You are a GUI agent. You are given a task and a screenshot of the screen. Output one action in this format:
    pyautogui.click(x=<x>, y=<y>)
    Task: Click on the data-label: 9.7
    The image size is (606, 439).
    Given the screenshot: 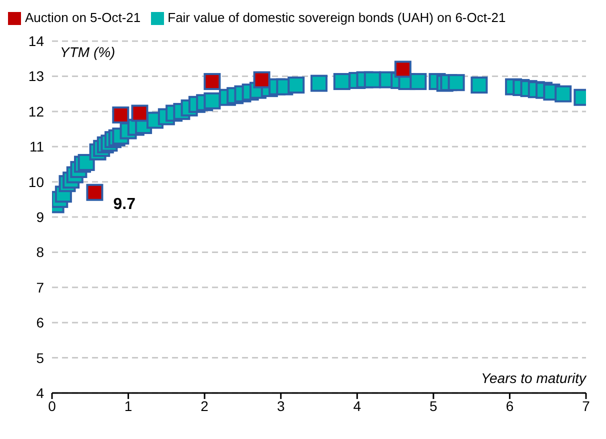 What is the action you would take?
    pyautogui.click(x=124, y=204)
    